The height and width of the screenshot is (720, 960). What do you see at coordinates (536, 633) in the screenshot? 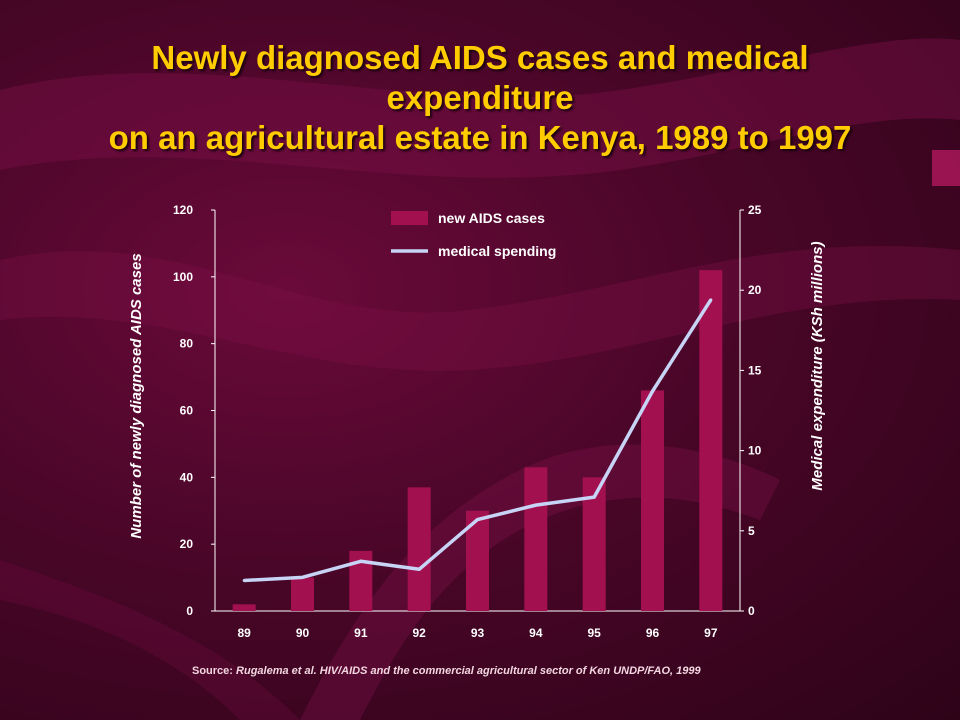
I see `x-tick-label: 94` at bounding box center [536, 633].